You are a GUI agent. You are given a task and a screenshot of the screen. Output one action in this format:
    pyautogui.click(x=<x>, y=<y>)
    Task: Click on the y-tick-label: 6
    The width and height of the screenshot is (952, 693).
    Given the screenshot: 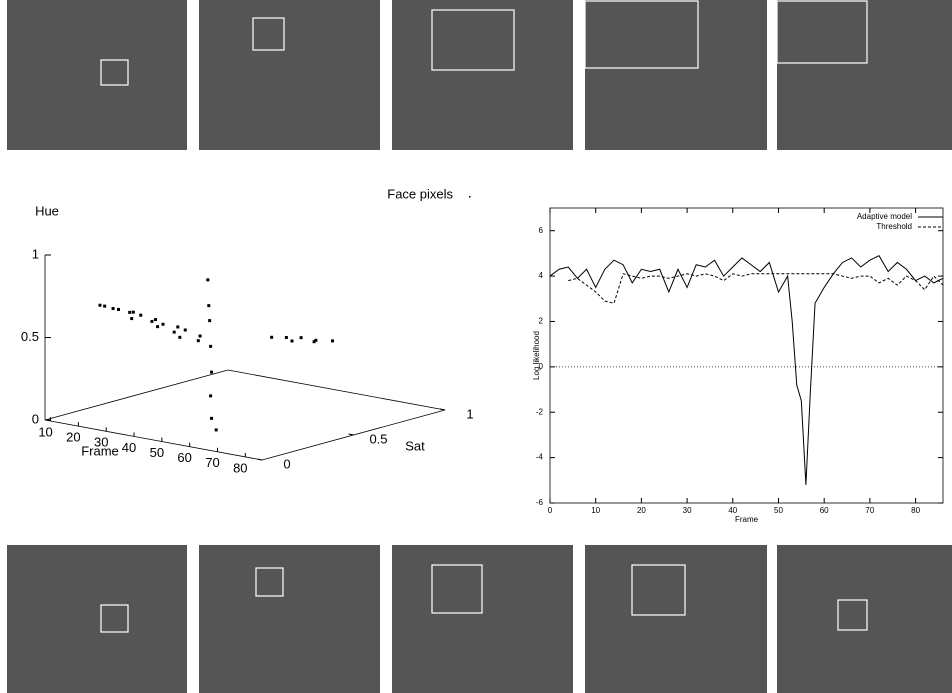 What is the action you would take?
    pyautogui.click(x=541, y=230)
    